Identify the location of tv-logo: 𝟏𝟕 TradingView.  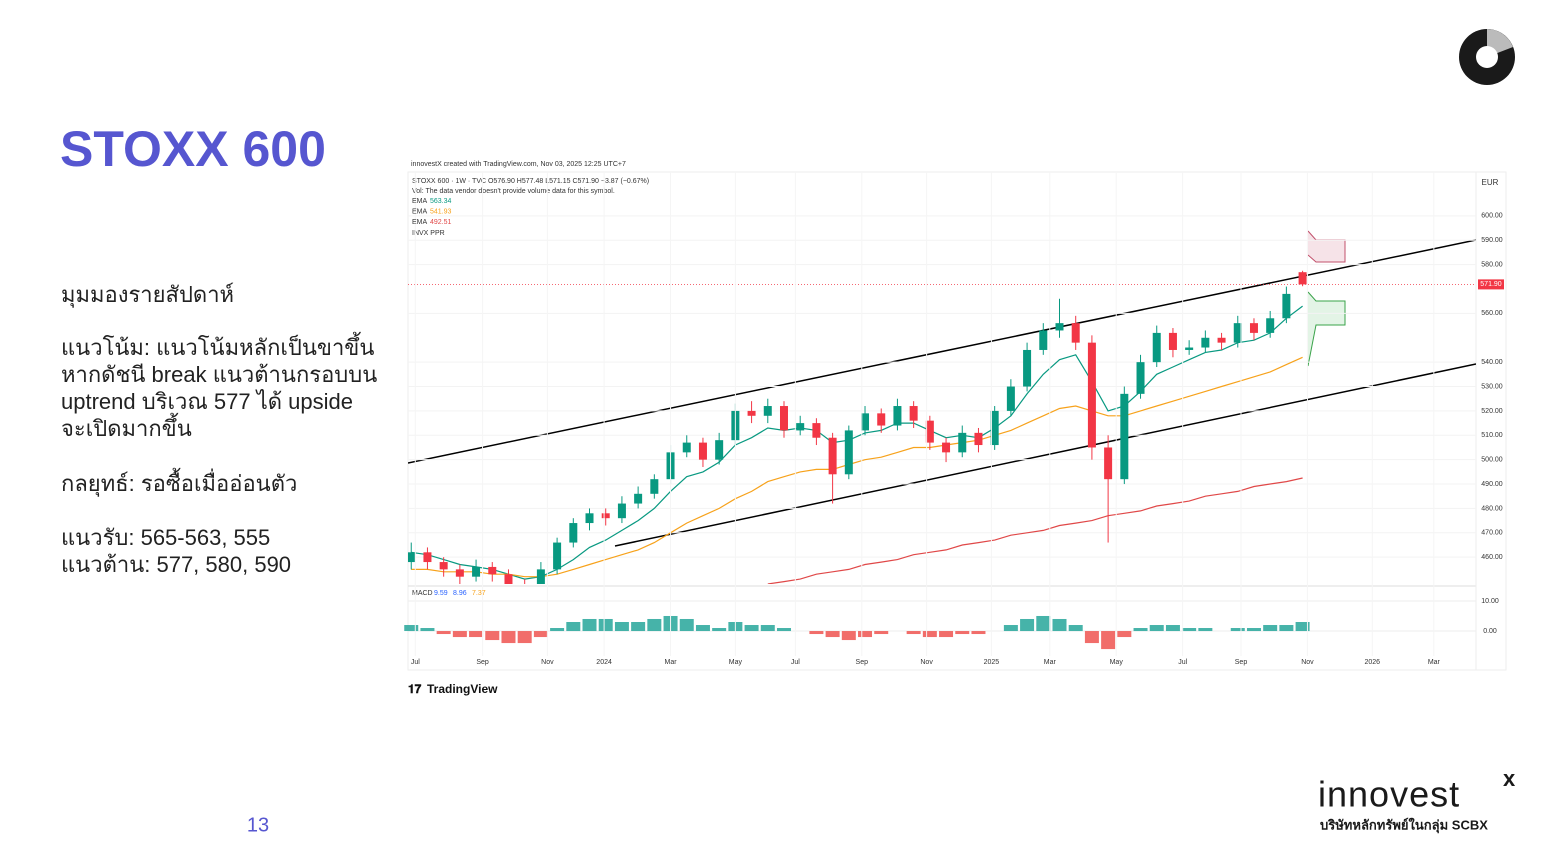
(453, 689).